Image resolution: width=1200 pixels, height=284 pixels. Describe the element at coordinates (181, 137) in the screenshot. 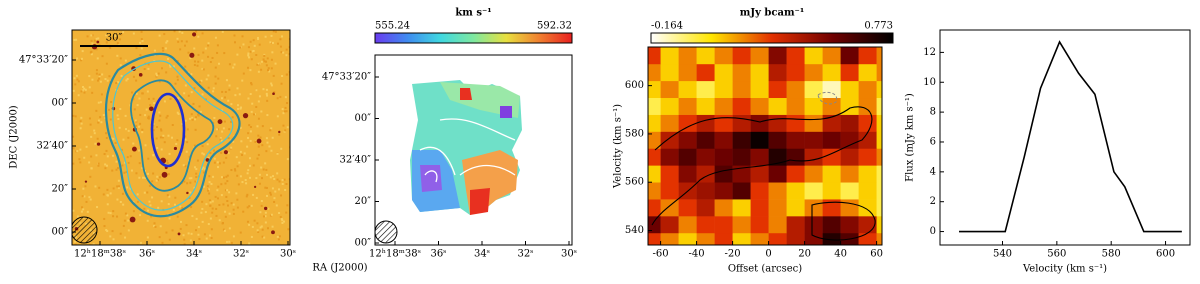

I see `optical-image` at that location.